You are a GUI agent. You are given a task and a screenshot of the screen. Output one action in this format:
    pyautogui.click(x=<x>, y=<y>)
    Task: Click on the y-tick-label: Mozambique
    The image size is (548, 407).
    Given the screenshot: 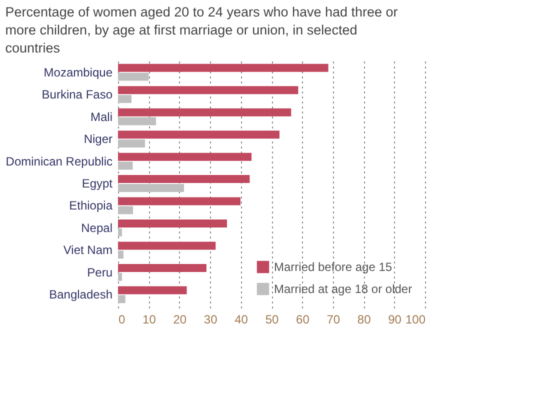 What is the action you would take?
    pyautogui.click(x=78, y=72)
    